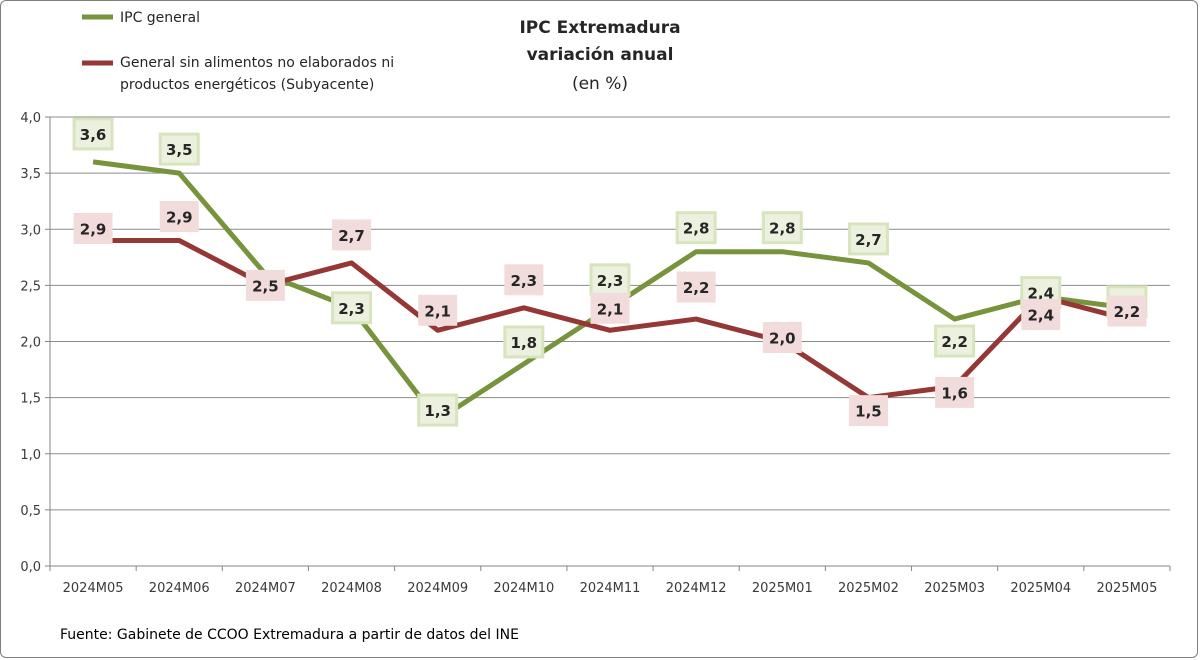 This screenshot has height=660, width=1200. Describe the element at coordinates (179, 588) in the screenshot. I see `x-tick-label: 2024M06` at that location.